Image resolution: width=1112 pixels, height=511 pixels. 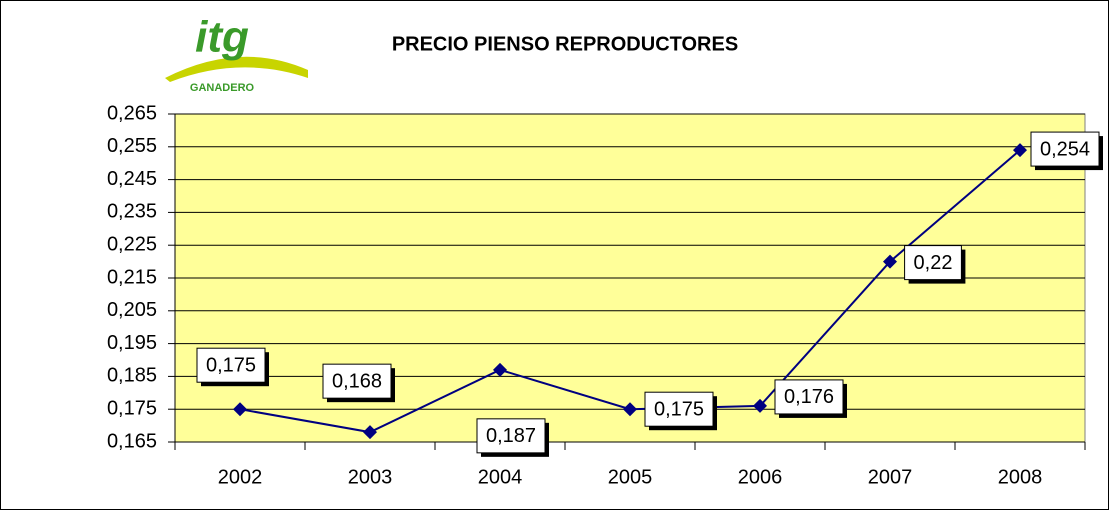 I want to click on y-tick-label: 0,235, so click(x=132, y=212).